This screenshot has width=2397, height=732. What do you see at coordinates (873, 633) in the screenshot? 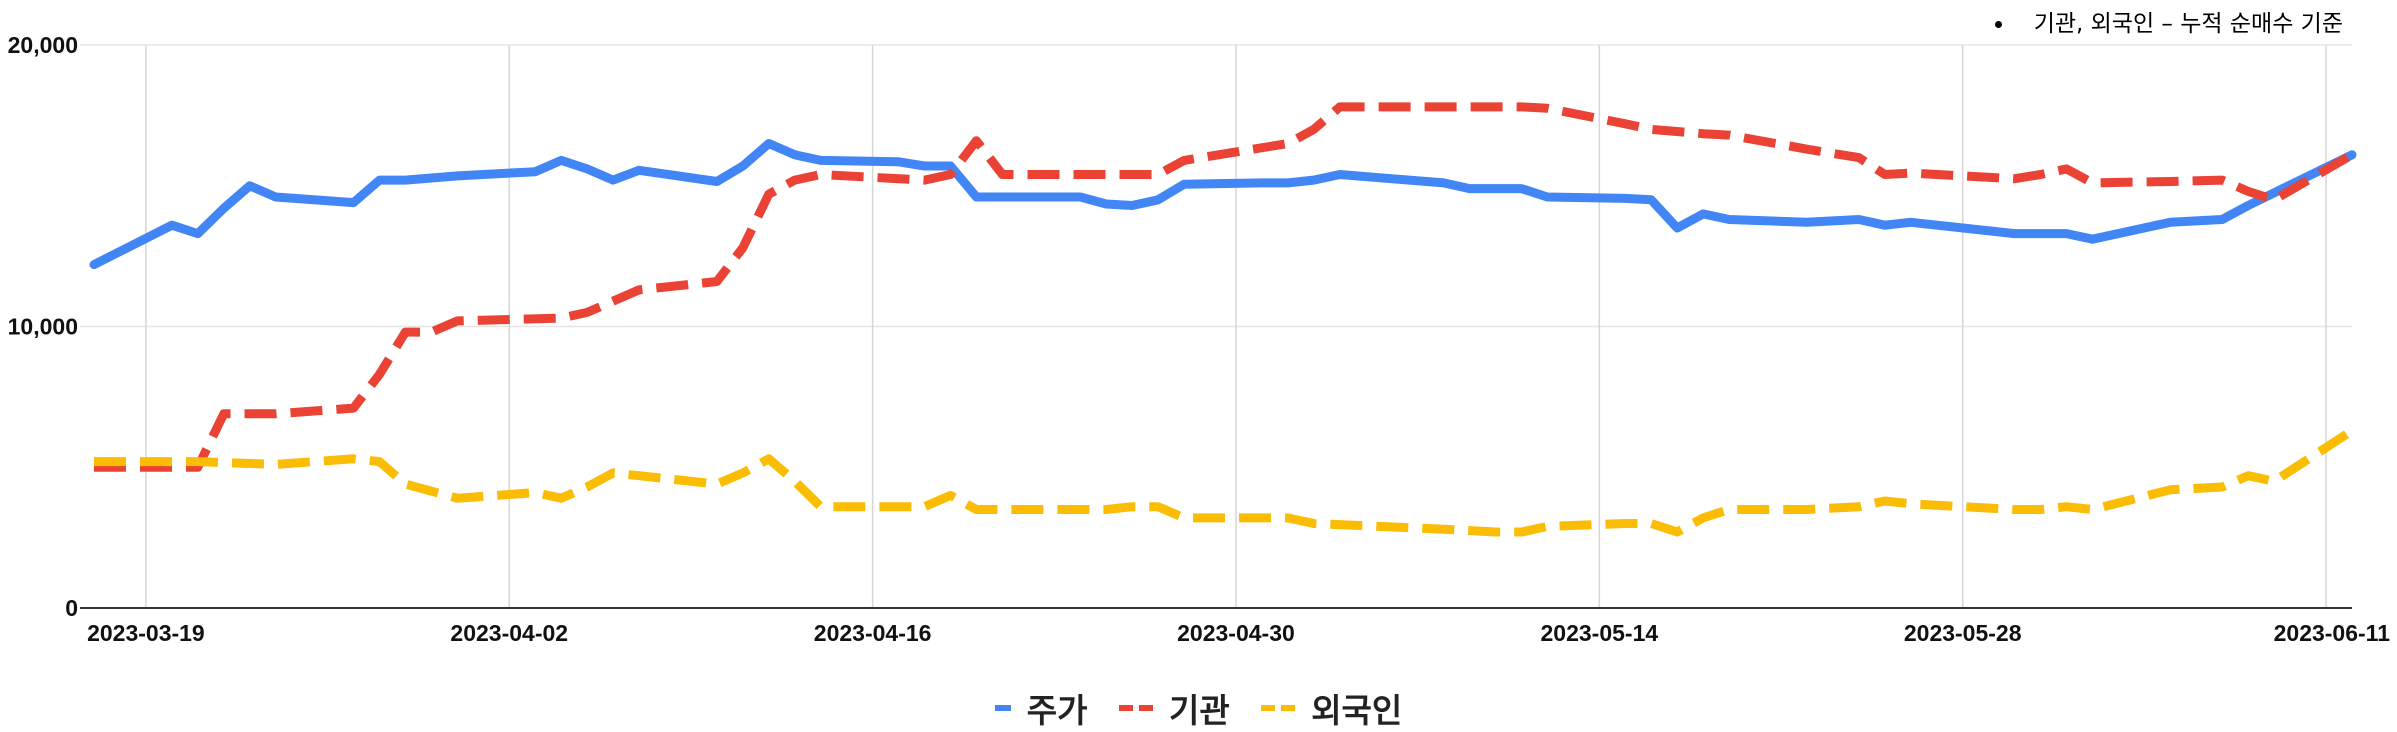
I see `x-tick-label: 2023-04-16` at bounding box center [873, 633].